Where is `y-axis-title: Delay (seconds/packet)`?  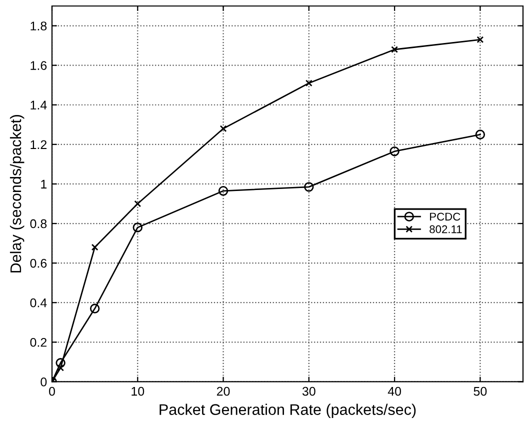 y-axis-title: Delay (seconds/packet) is located at coordinates (17, 193).